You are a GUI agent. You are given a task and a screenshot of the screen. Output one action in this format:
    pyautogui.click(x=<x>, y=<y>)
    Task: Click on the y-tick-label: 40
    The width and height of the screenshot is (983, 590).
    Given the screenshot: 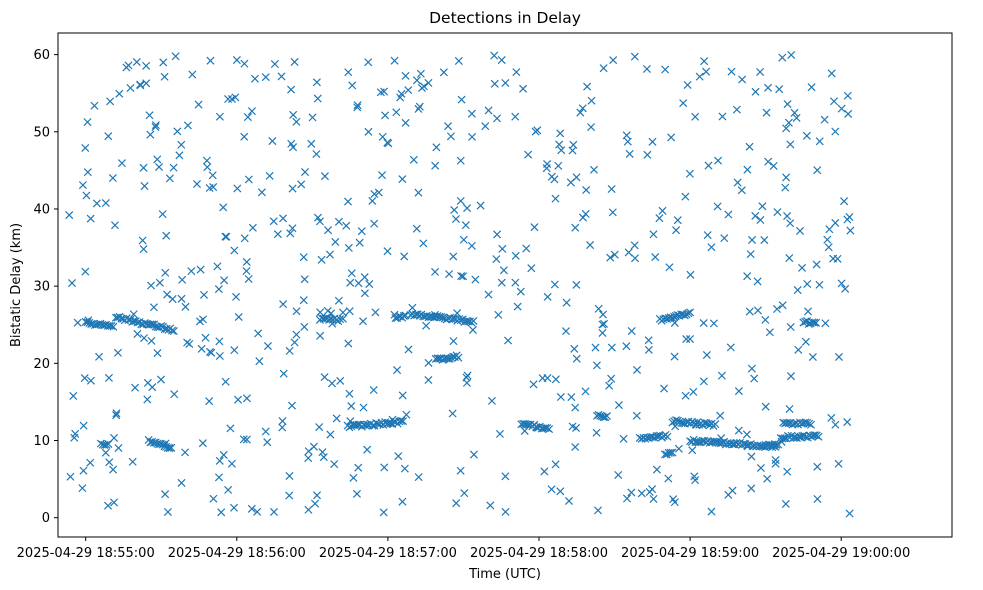 What is the action you would take?
    pyautogui.click(x=41, y=209)
    